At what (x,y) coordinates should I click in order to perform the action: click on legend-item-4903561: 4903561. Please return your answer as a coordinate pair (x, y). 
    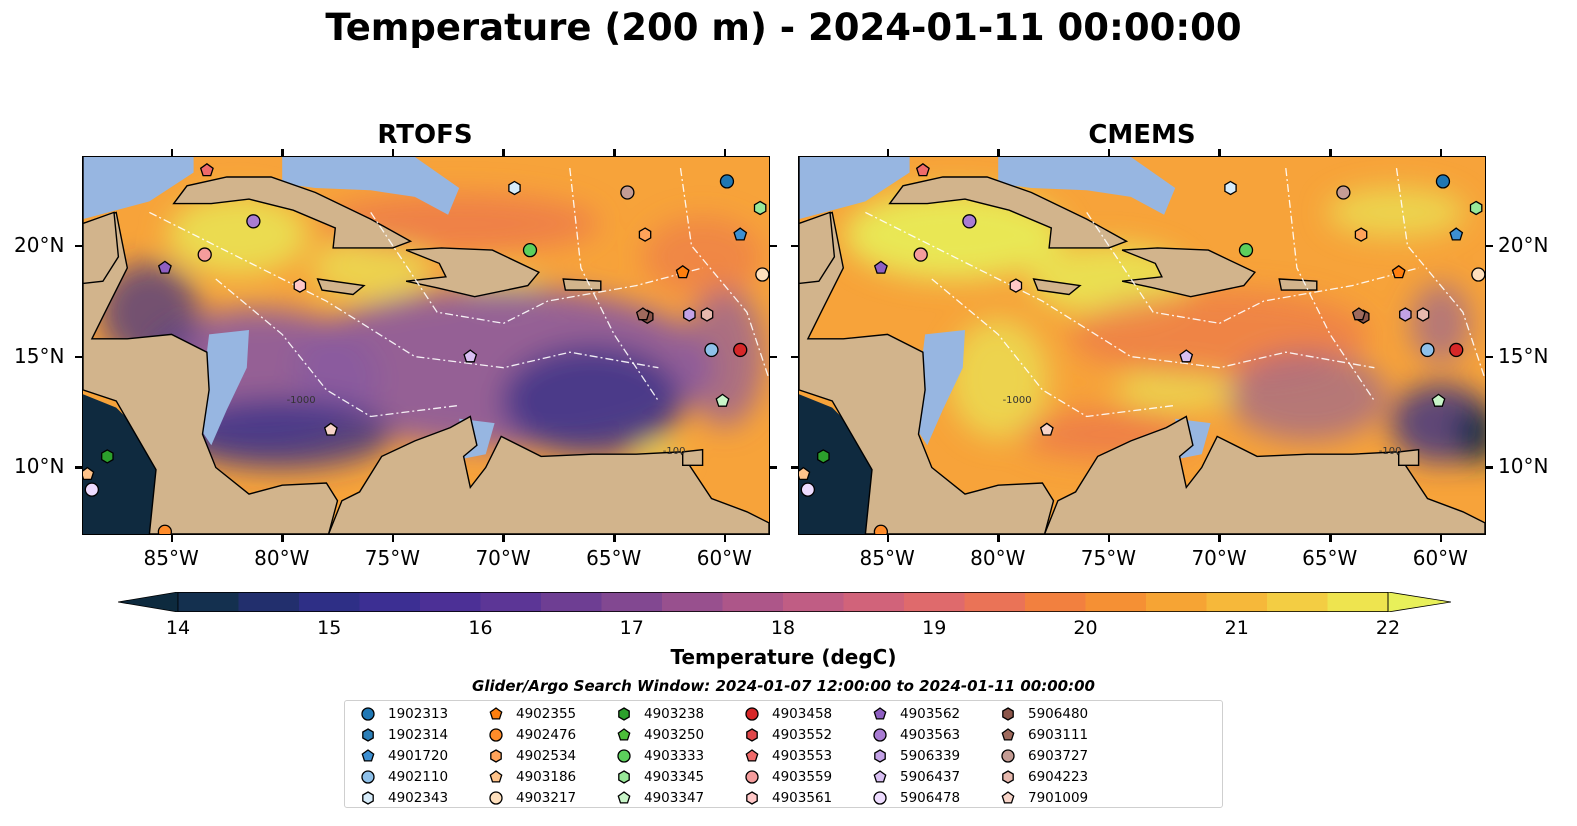
    Looking at the image, I should click on (786, 797).